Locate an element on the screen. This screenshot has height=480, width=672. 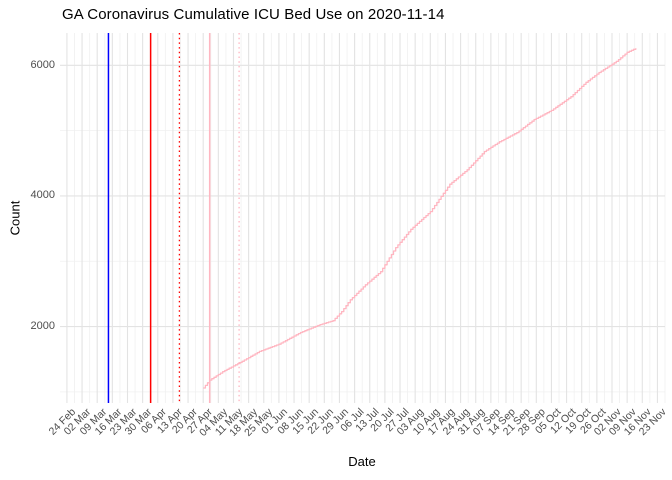
y-tick-label: 4000 is located at coordinates (42, 195).